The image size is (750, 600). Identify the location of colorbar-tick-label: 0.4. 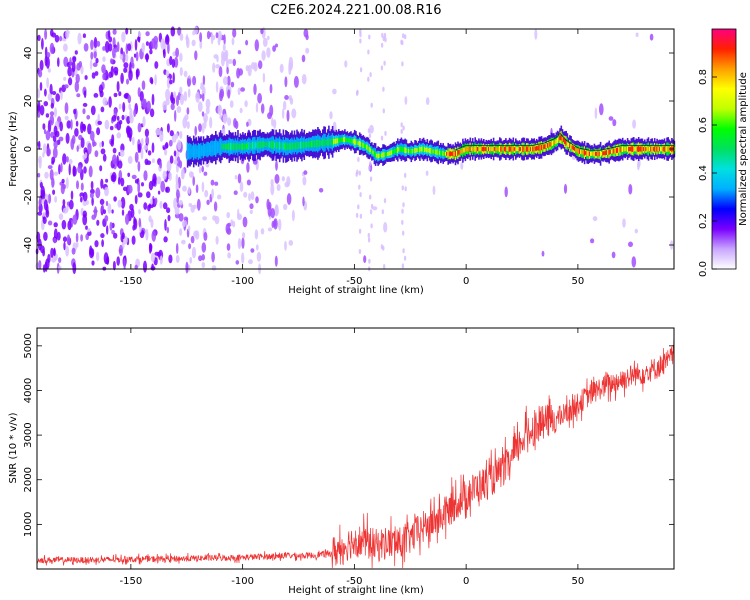
(703, 173).